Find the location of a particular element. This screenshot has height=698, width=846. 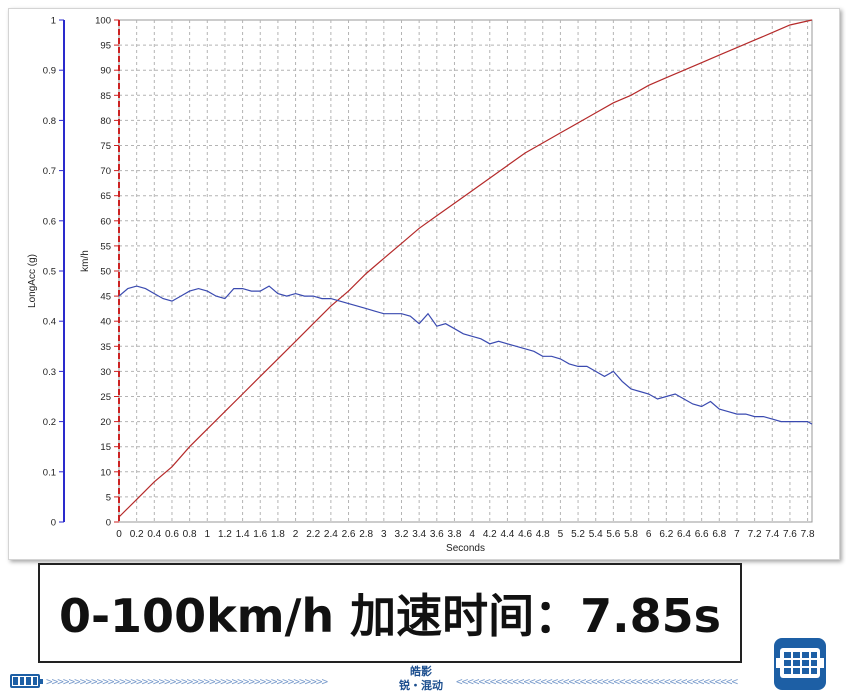

engine-grid-icon is located at coordinates (800, 664).